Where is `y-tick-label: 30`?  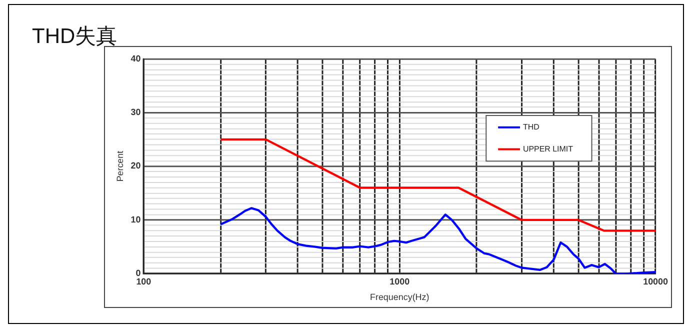 y-tick-label: 30 is located at coordinates (135, 112).